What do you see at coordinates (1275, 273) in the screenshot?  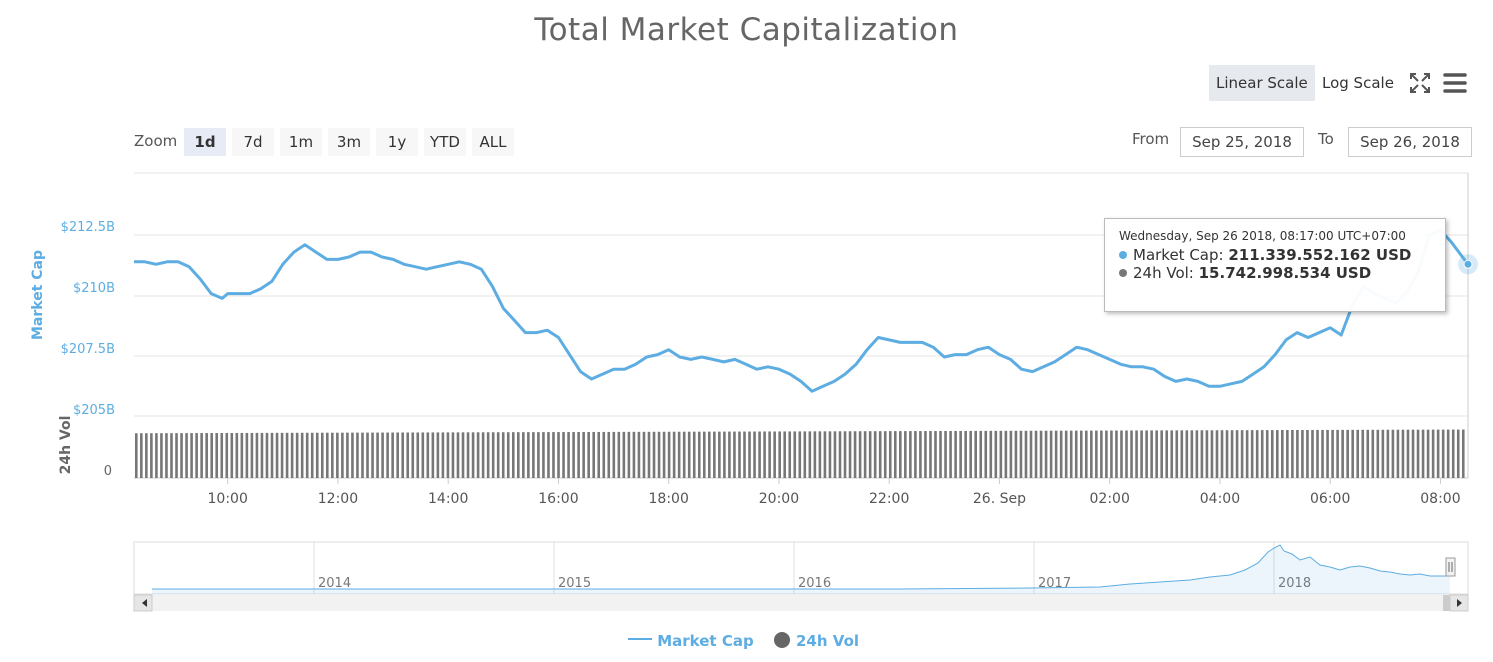 I see `tooltip-vol-row: 24h Vol: 15.742.998.534 USD` at bounding box center [1275, 273].